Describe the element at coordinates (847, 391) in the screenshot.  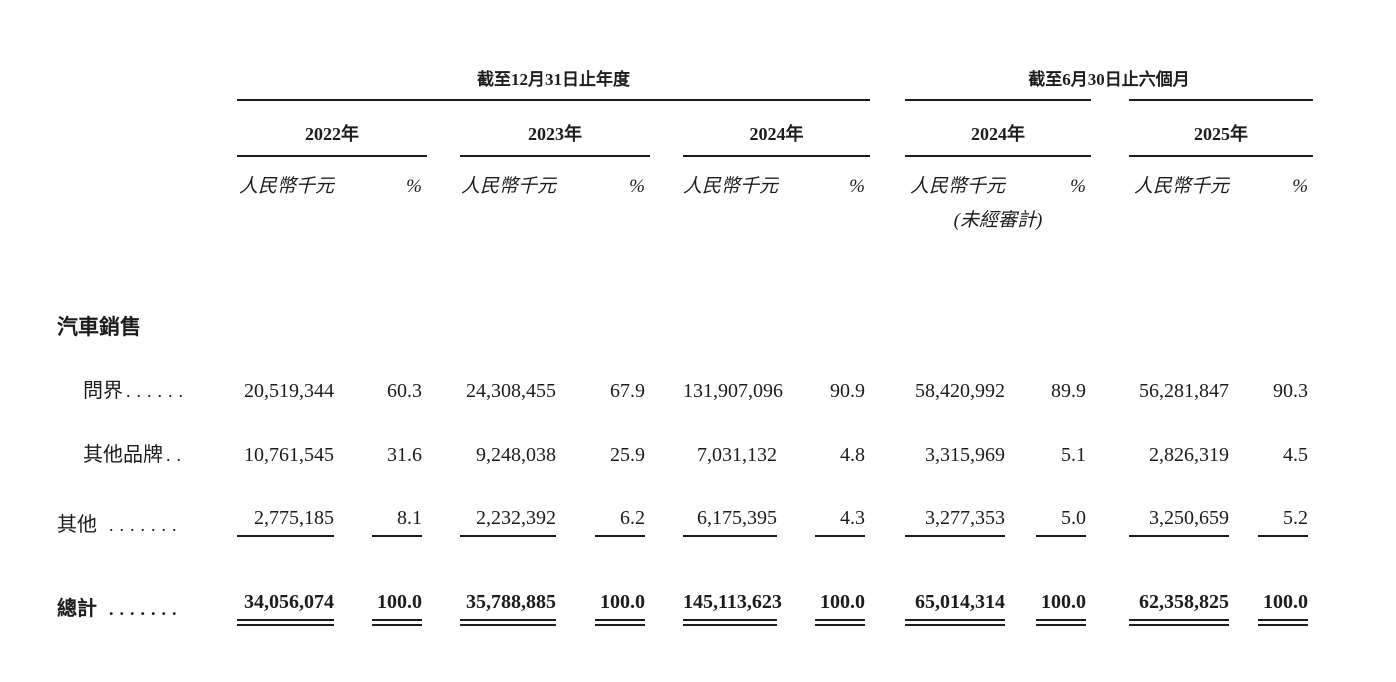
I see `pct-cell: 90.9` at that location.